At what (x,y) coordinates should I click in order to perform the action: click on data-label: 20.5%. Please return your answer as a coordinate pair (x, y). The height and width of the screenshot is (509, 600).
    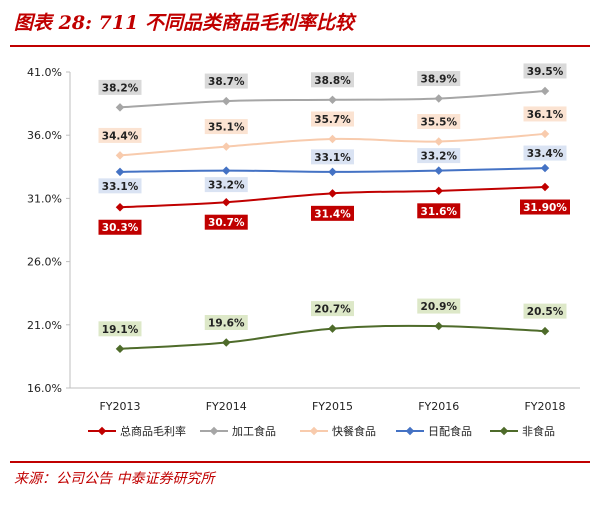
    Looking at the image, I should click on (545, 312).